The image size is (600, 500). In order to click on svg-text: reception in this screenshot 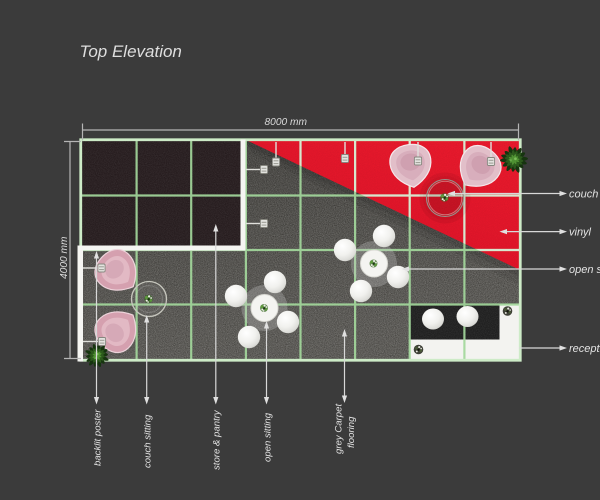, I will do `click(584, 349)`.